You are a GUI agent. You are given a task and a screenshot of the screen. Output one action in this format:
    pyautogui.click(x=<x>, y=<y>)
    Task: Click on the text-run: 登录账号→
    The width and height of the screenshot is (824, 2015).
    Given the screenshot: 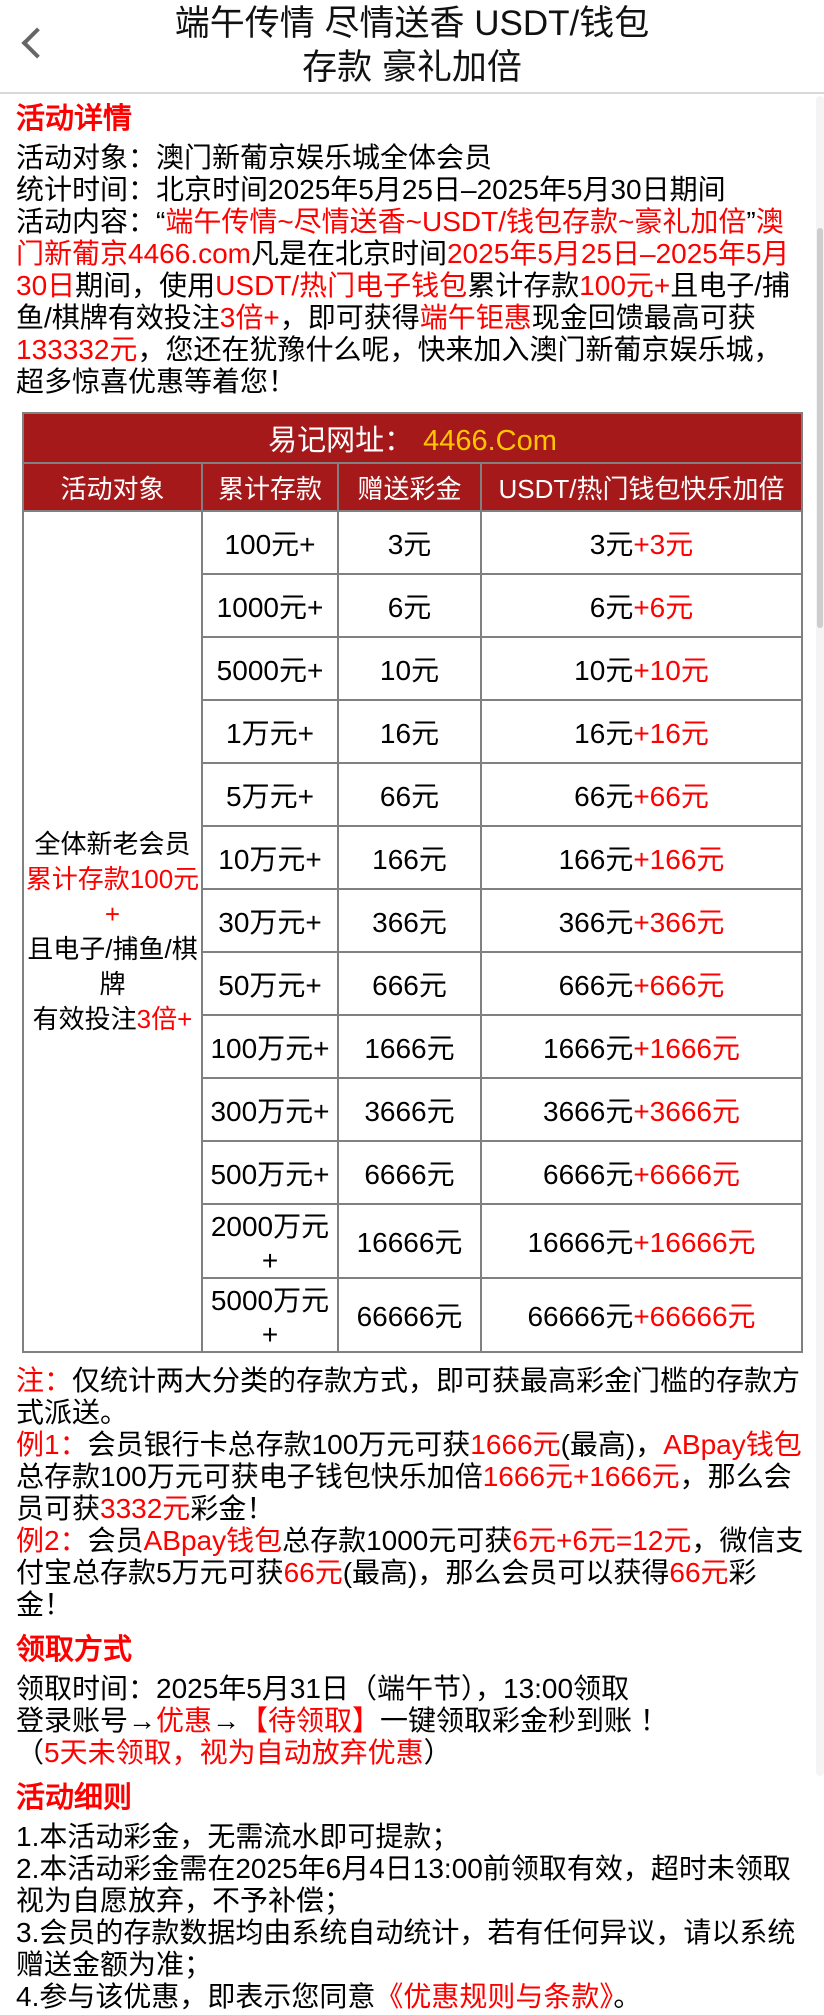 What is the action you would take?
    pyautogui.click(x=86, y=1720)
    